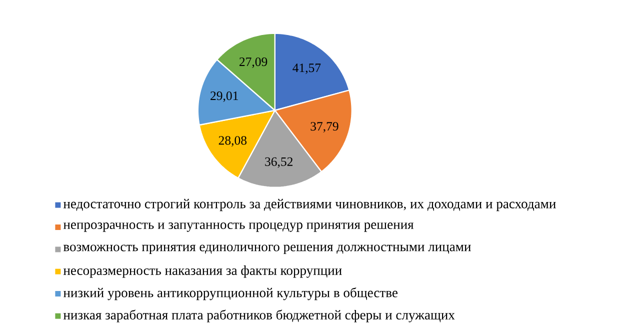 The width and height of the screenshot is (637, 336). Describe the element at coordinates (324, 127) in the screenshot. I see `data-label: 37,79` at that location.